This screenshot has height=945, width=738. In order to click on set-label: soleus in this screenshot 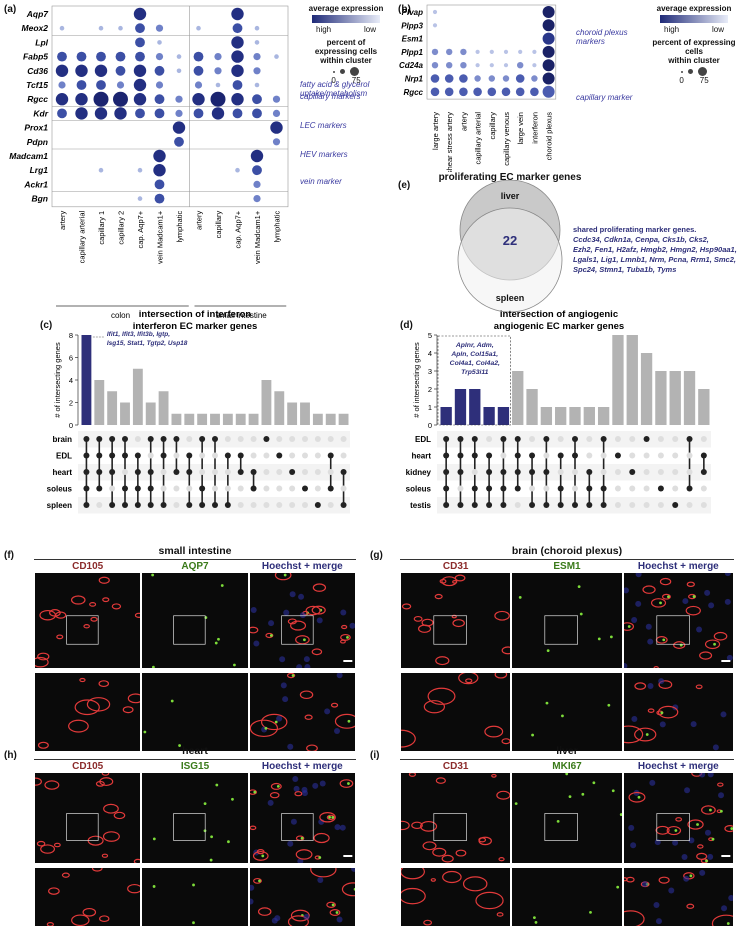, I will do `click(419, 489)`.